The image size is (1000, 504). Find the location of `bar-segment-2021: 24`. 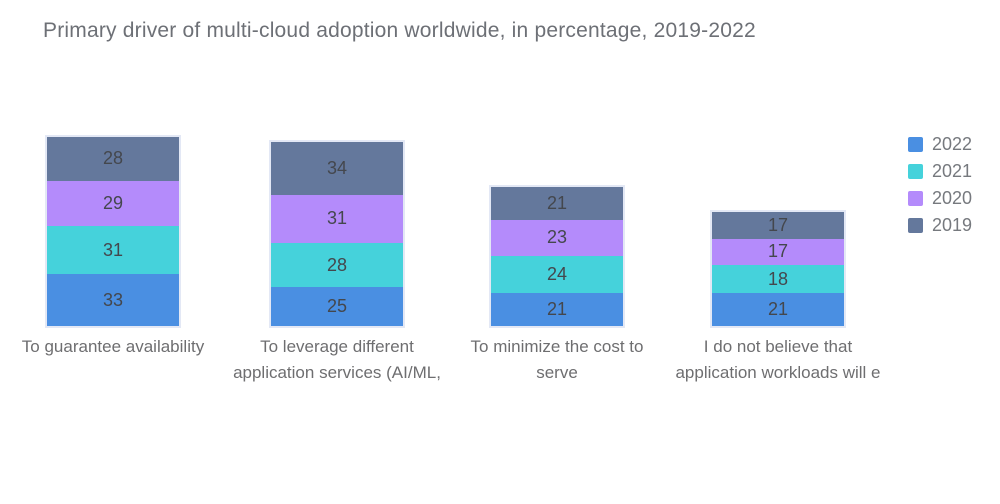

bar-segment-2021: 24 is located at coordinates (557, 274).